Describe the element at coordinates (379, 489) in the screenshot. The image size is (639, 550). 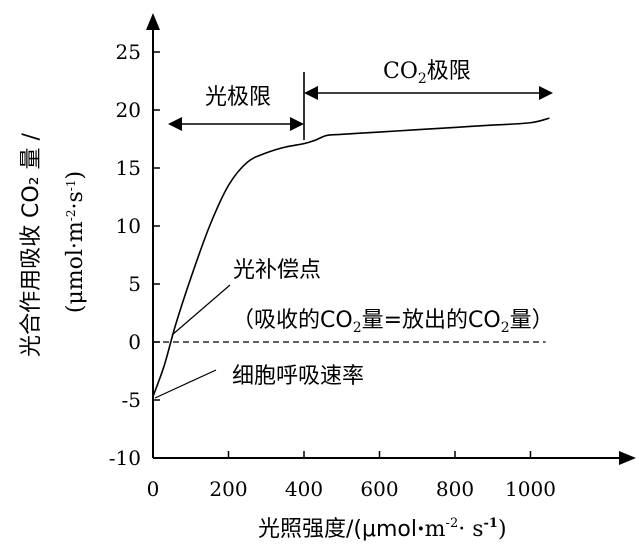
I see `x-tick-label: 600` at that location.